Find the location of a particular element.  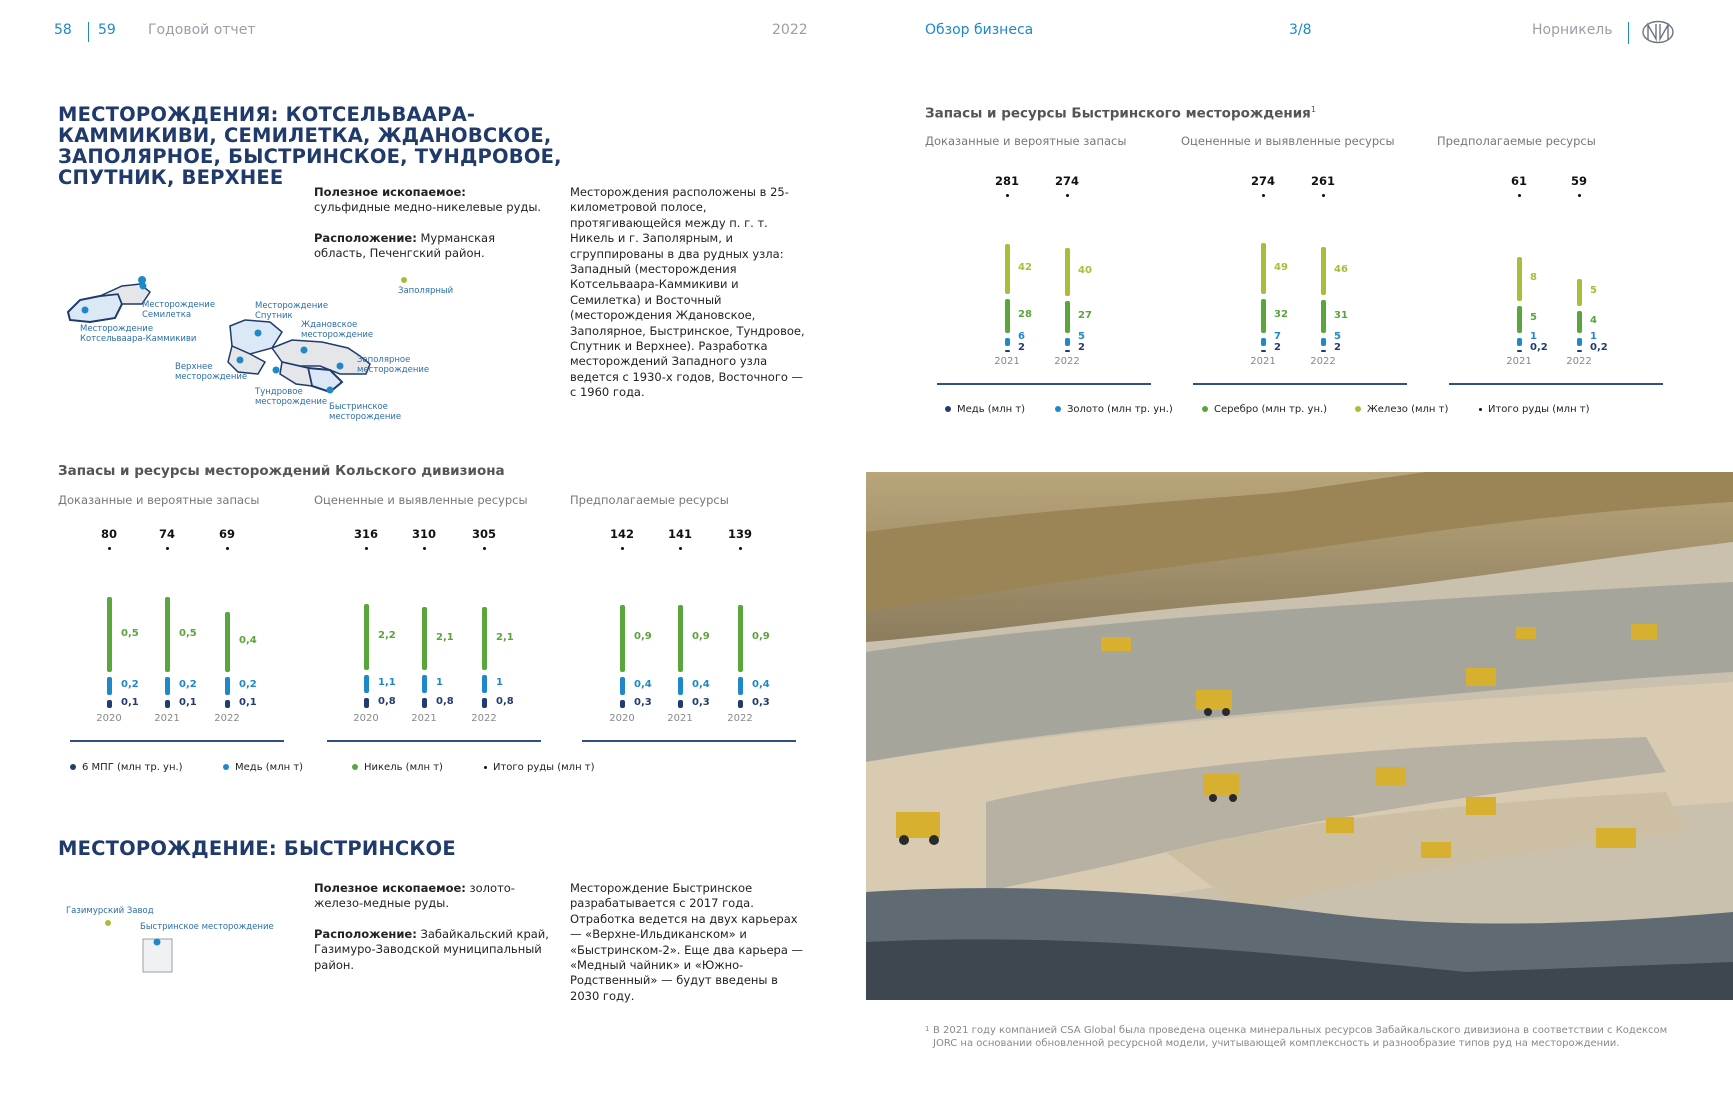

legend-dot-black is located at coordinates (1480, 409).